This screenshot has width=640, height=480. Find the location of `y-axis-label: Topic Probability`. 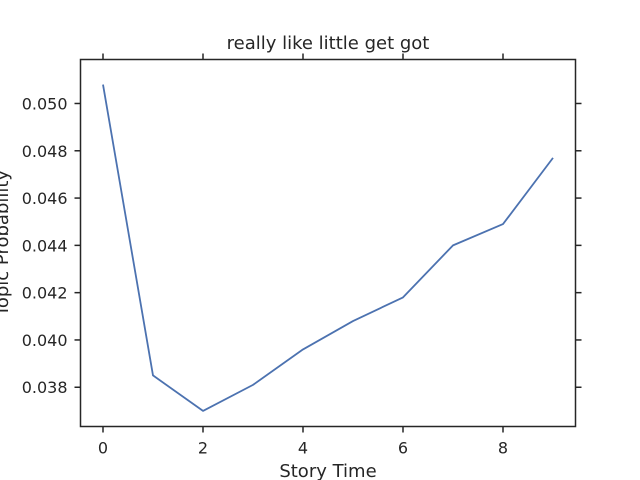

y-axis-label: Topic Probability is located at coordinates (6, 243).